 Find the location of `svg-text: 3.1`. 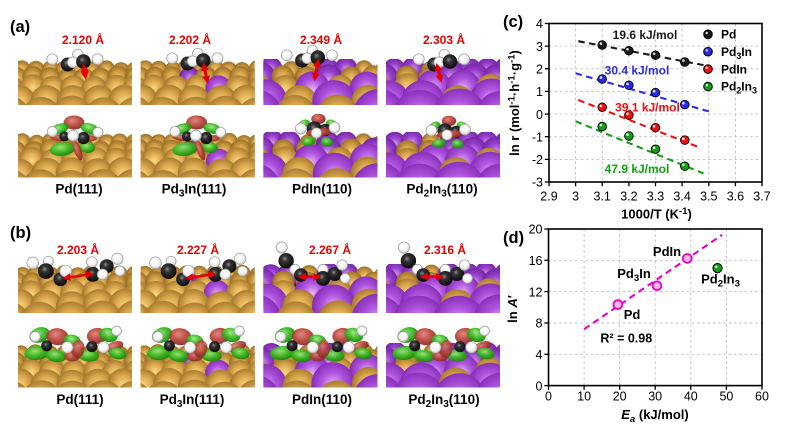

svg-text: 3.1 is located at coordinates (602, 197).